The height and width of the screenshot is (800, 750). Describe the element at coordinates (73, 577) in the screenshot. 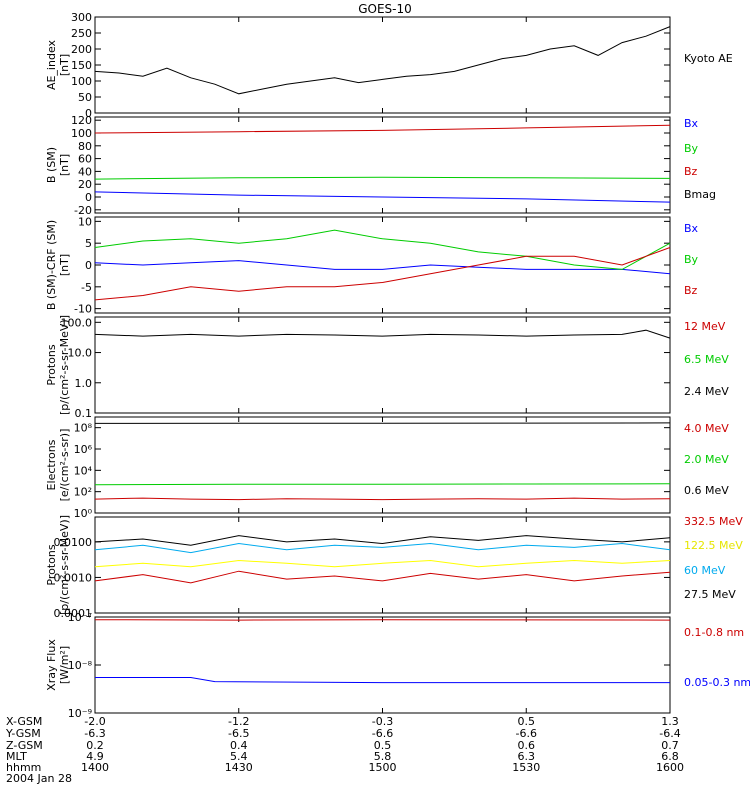

I see `y-tick-label: 0.0010` at that location.